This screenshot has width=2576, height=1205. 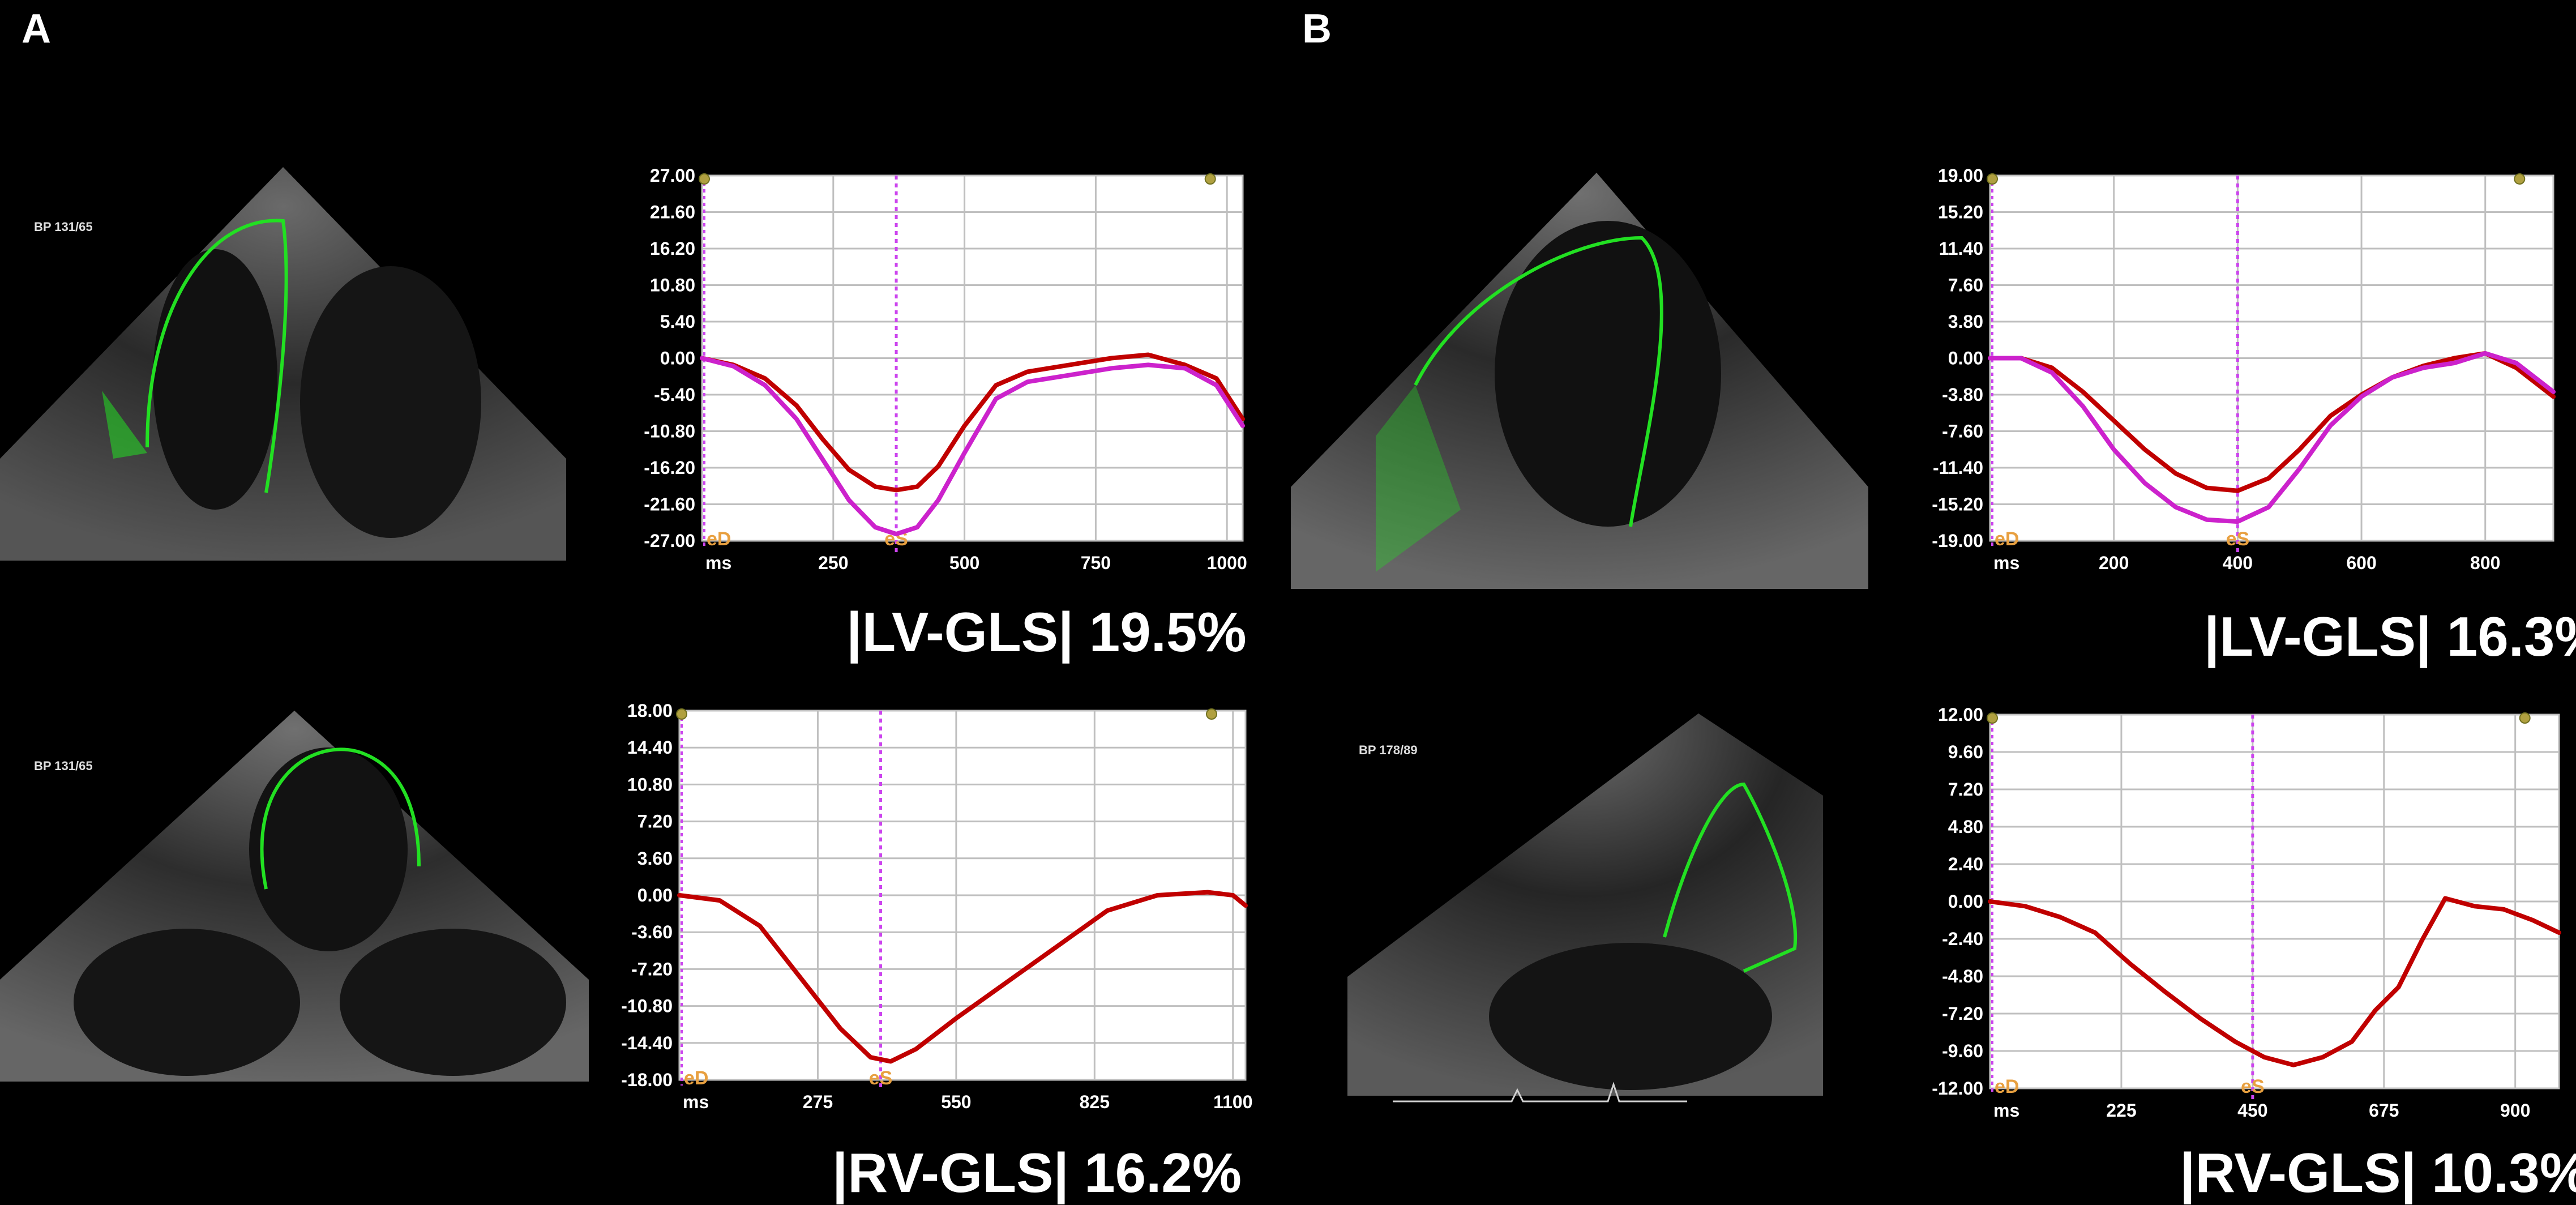 What do you see at coordinates (1962, 431) in the screenshot?
I see `y-tick-label: -7.60` at bounding box center [1962, 431].